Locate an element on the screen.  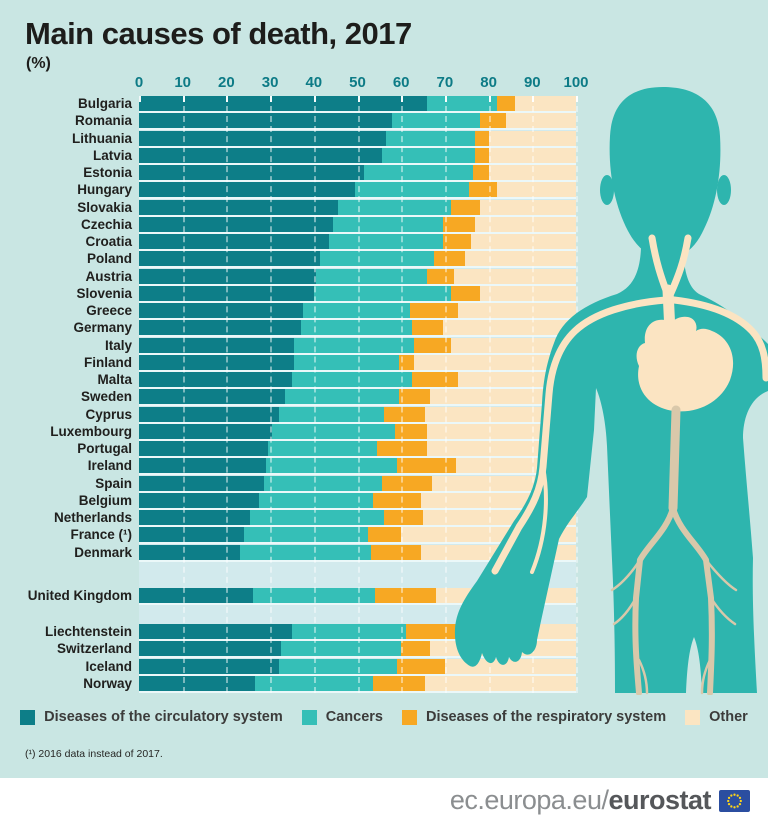
bar-row-austria: Austria is located at coordinates (290, 277).